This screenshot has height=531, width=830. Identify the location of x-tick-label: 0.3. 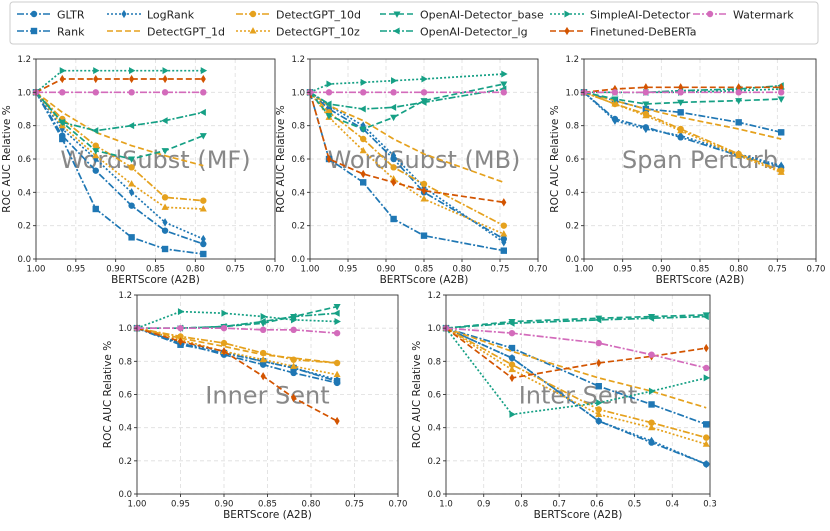
(710, 505).